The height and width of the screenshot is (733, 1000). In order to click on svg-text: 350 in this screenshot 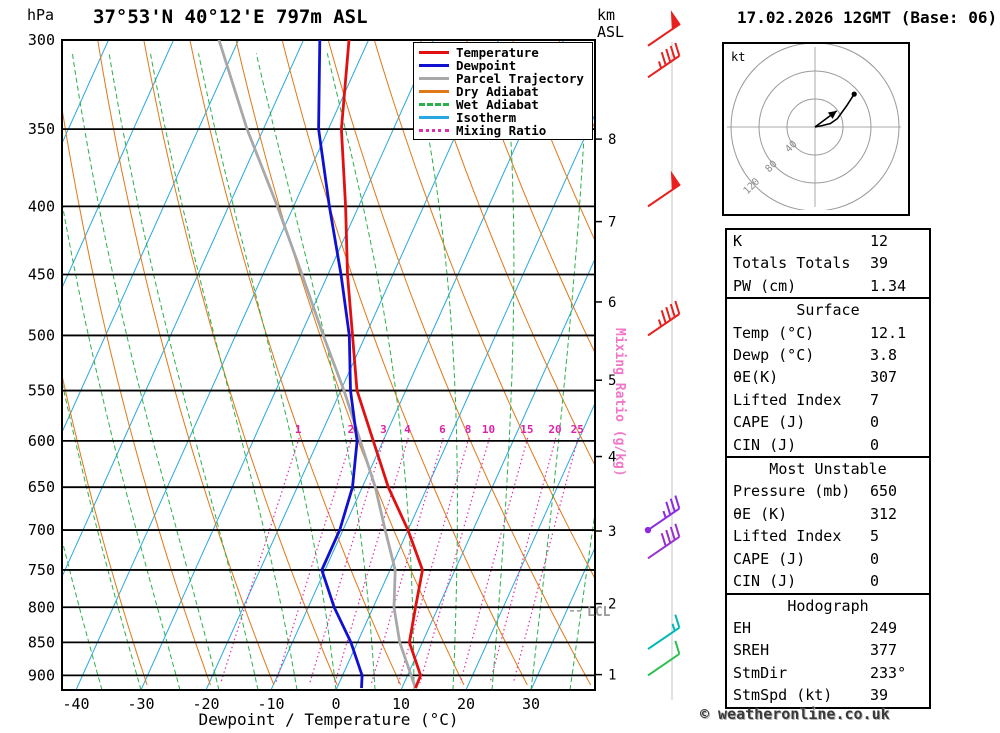, I will do `click(41, 129)`.